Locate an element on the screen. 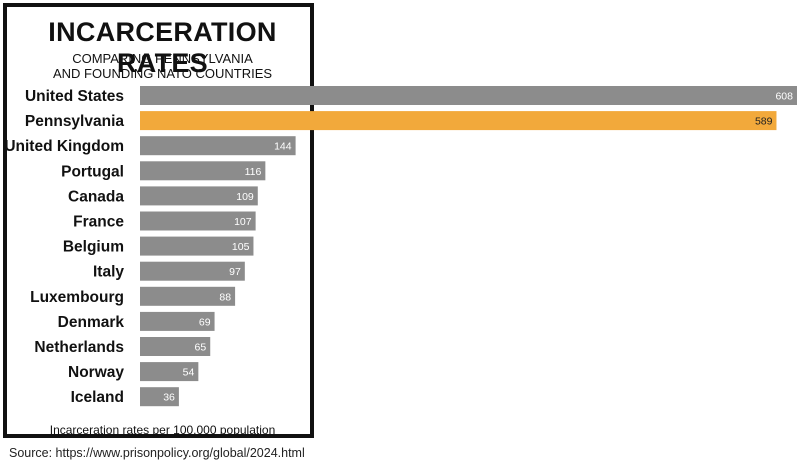 This screenshot has width=800, height=463. bar-denmark is located at coordinates (177, 321).